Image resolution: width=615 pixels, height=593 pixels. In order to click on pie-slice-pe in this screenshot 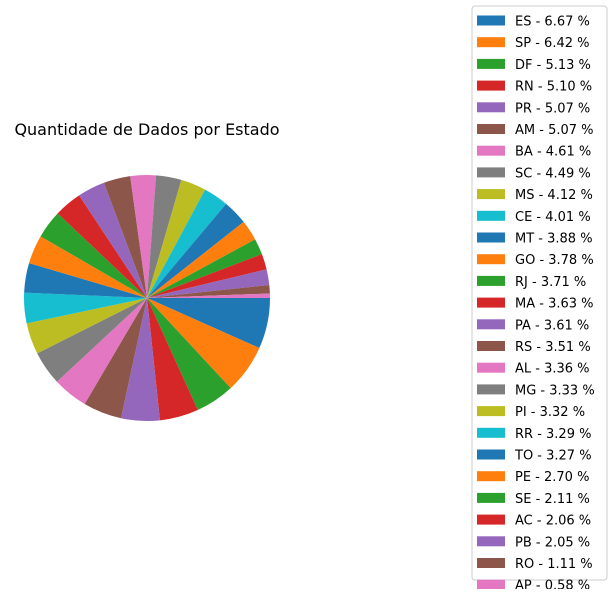, I will do `click(201, 259)`.